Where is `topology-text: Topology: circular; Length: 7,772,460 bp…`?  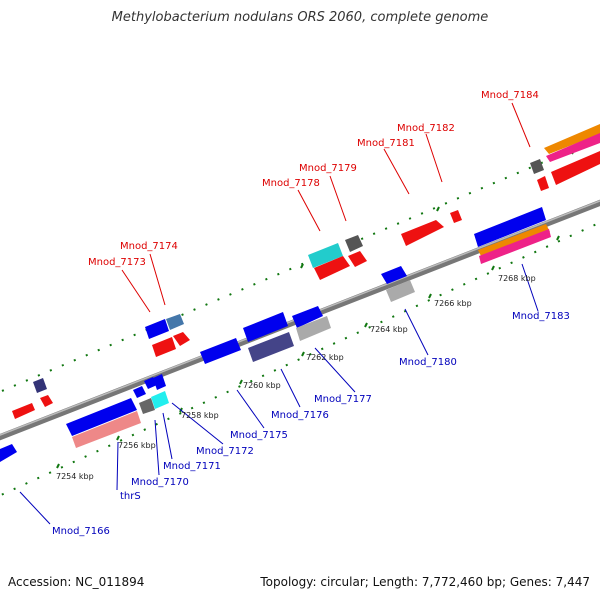 topology-text: Topology: circular; Length: 7,772,460 bp… is located at coordinates (425, 582).